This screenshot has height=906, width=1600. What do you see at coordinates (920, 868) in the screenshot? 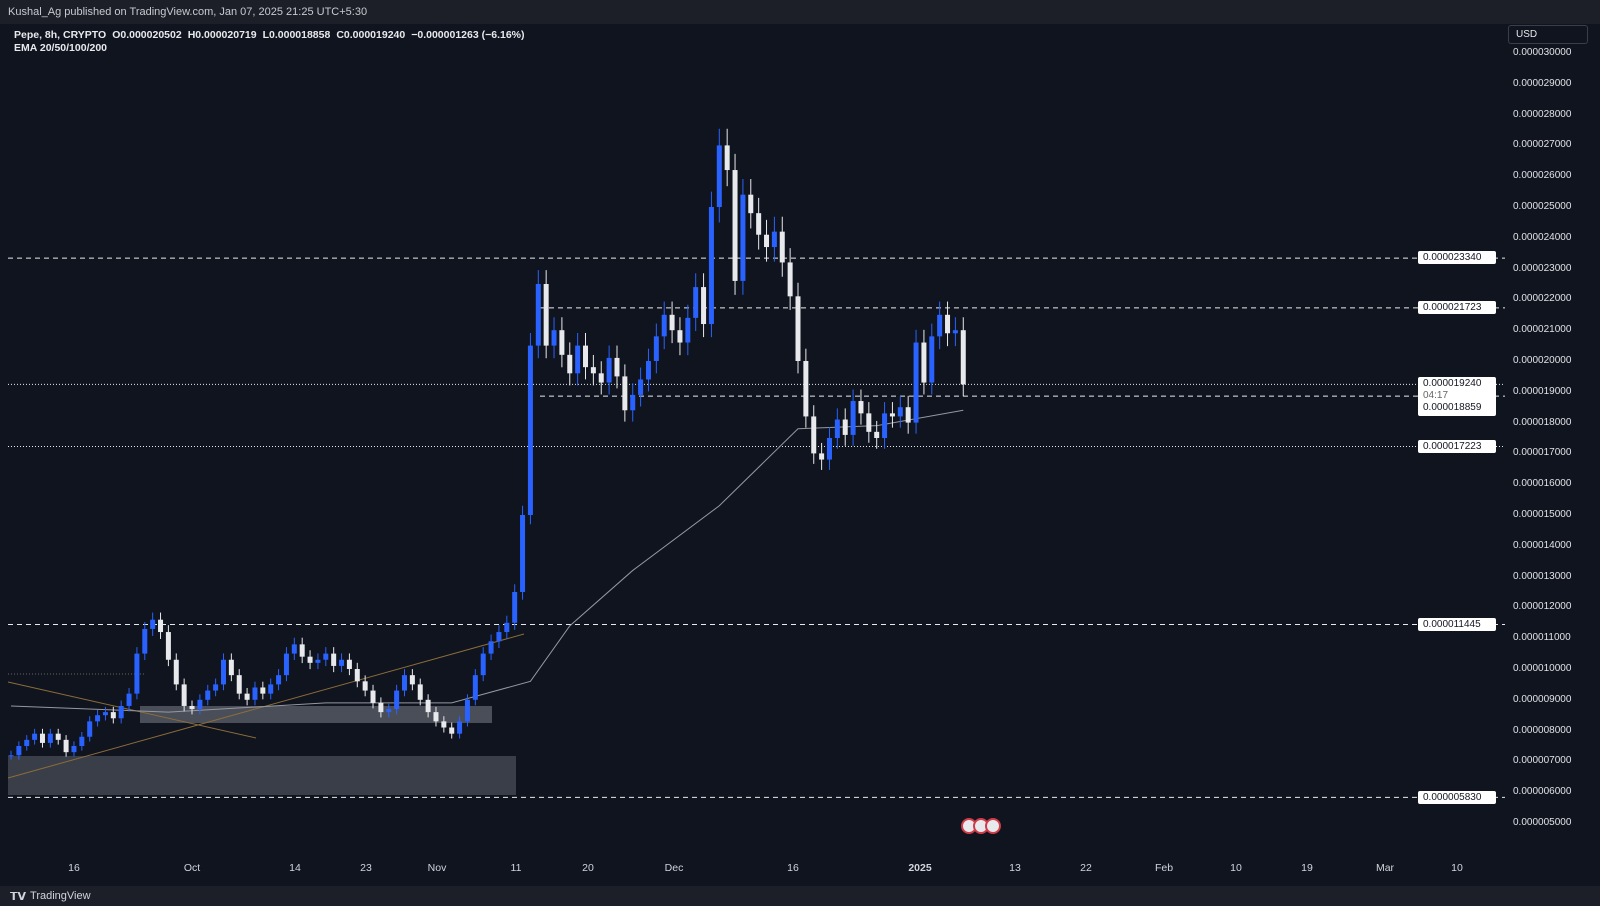
I see `time-tick: 2025` at bounding box center [920, 868].